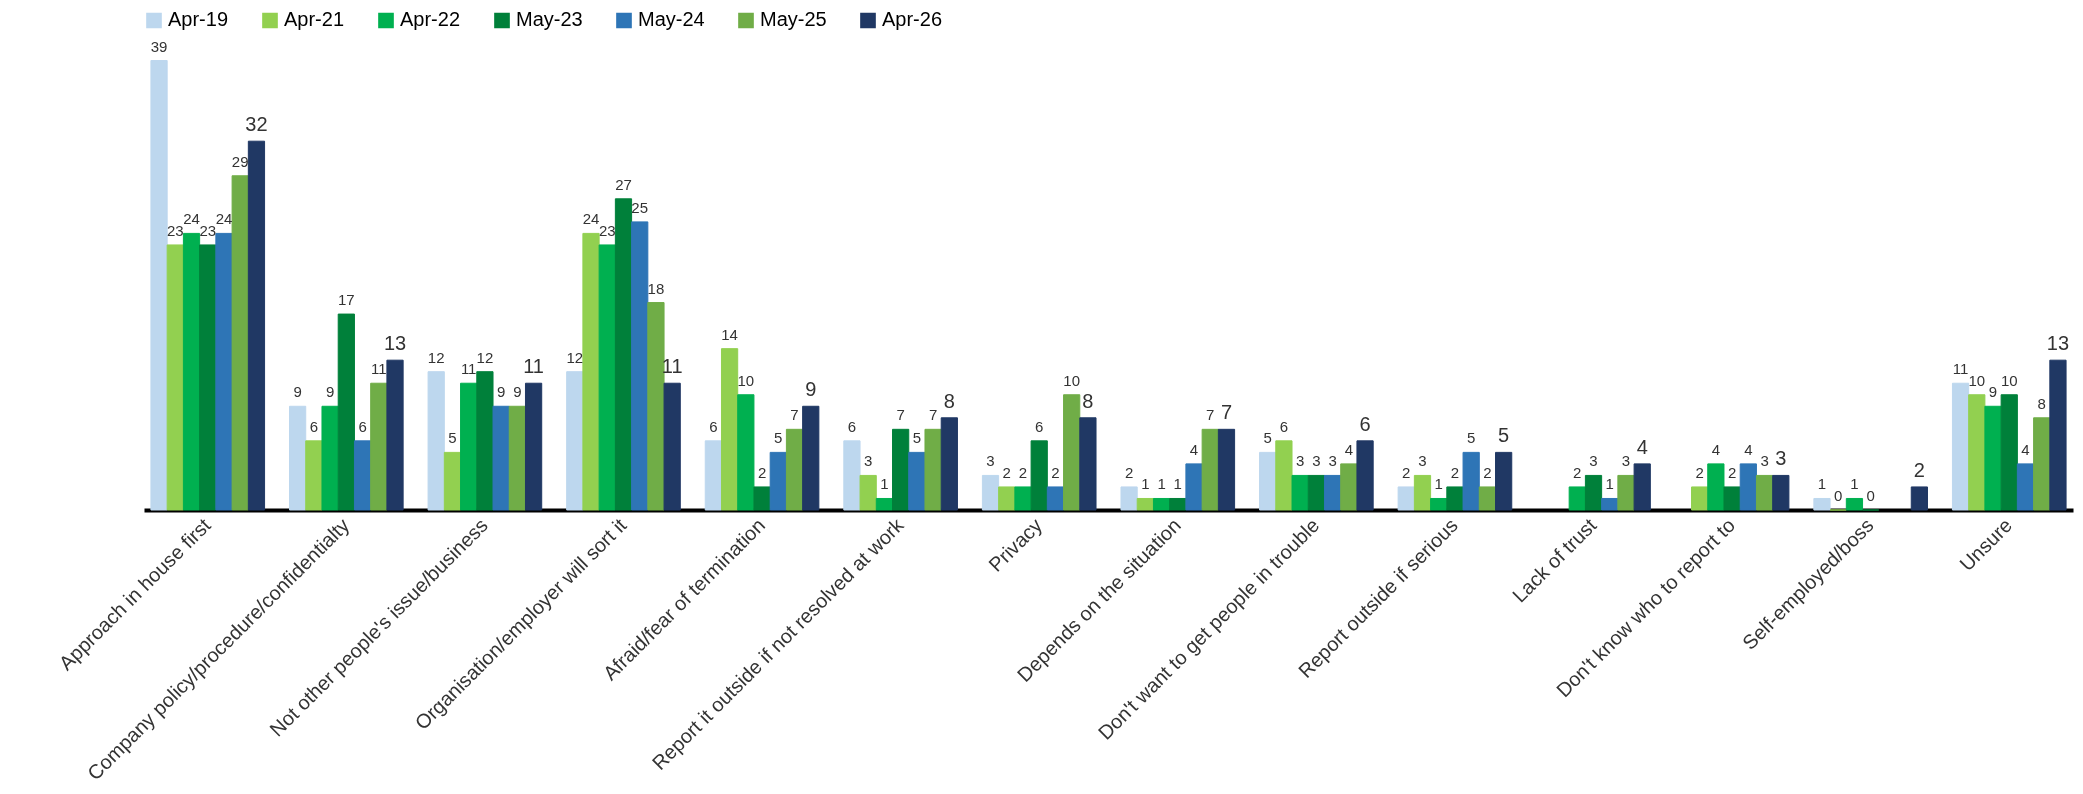 The width and height of the screenshot is (2083, 794). What do you see at coordinates (240, 161) in the screenshot?
I see `data-label: 29` at bounding box center [240, 161].